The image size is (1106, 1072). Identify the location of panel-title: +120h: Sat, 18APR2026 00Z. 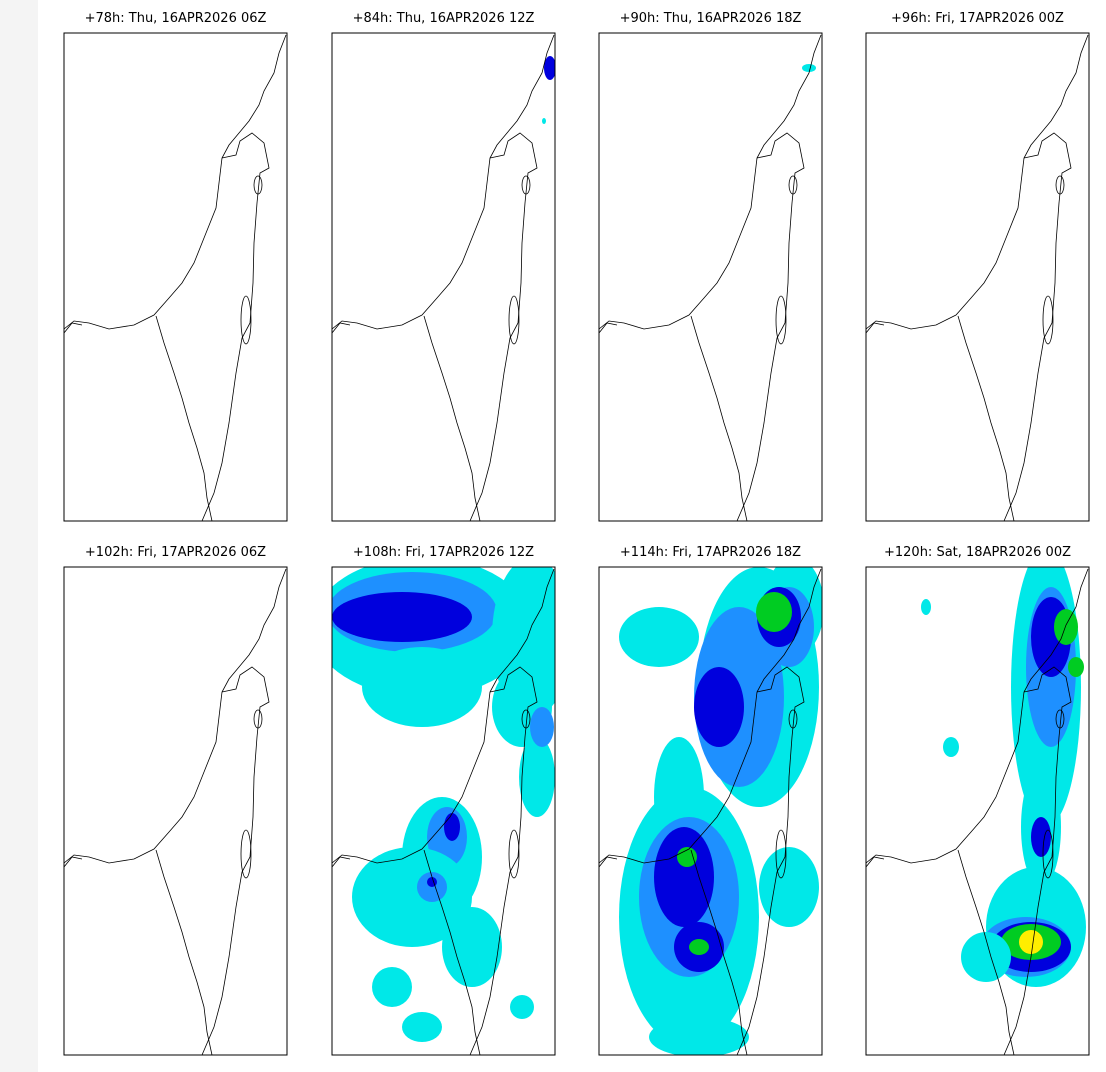
(977, 552).